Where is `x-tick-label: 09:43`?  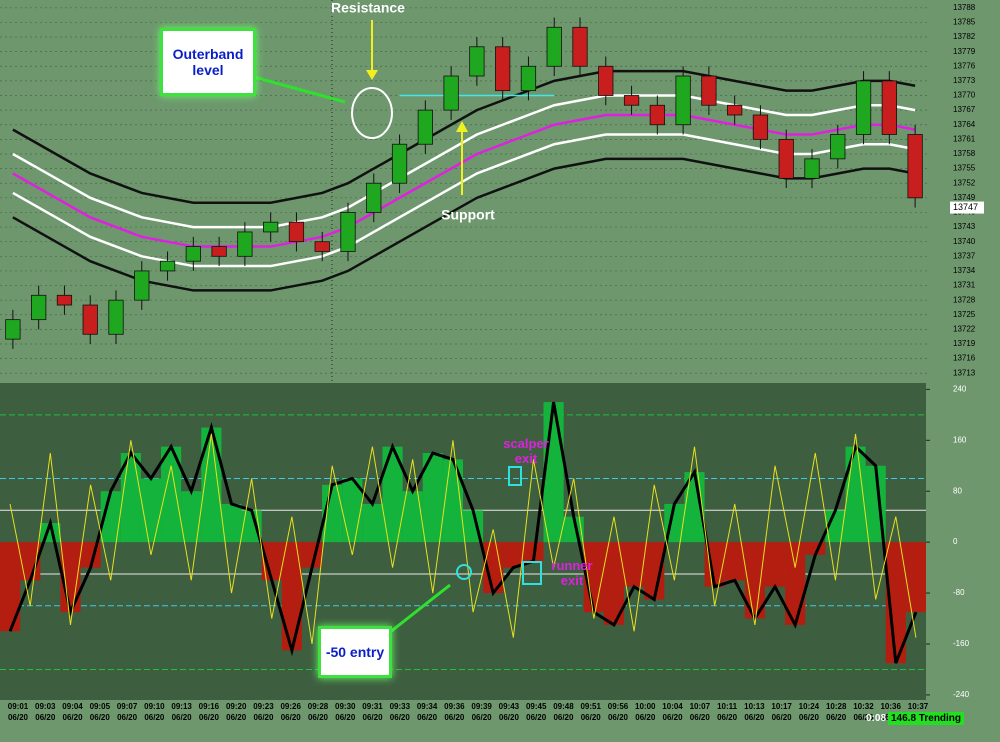 x-tick-label: 09:43 is located at coordinates (509, 706).